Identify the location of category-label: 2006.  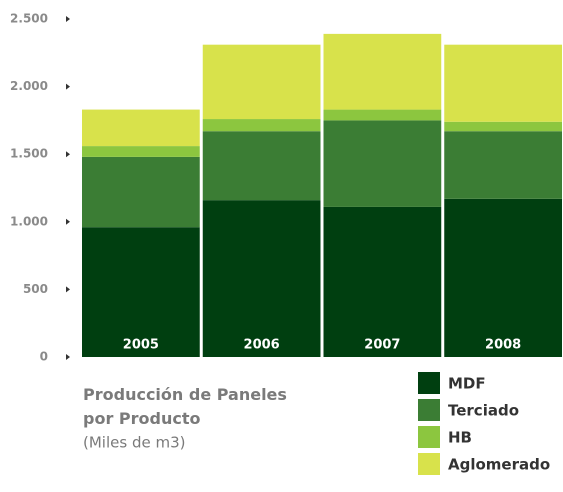
(262, 345).